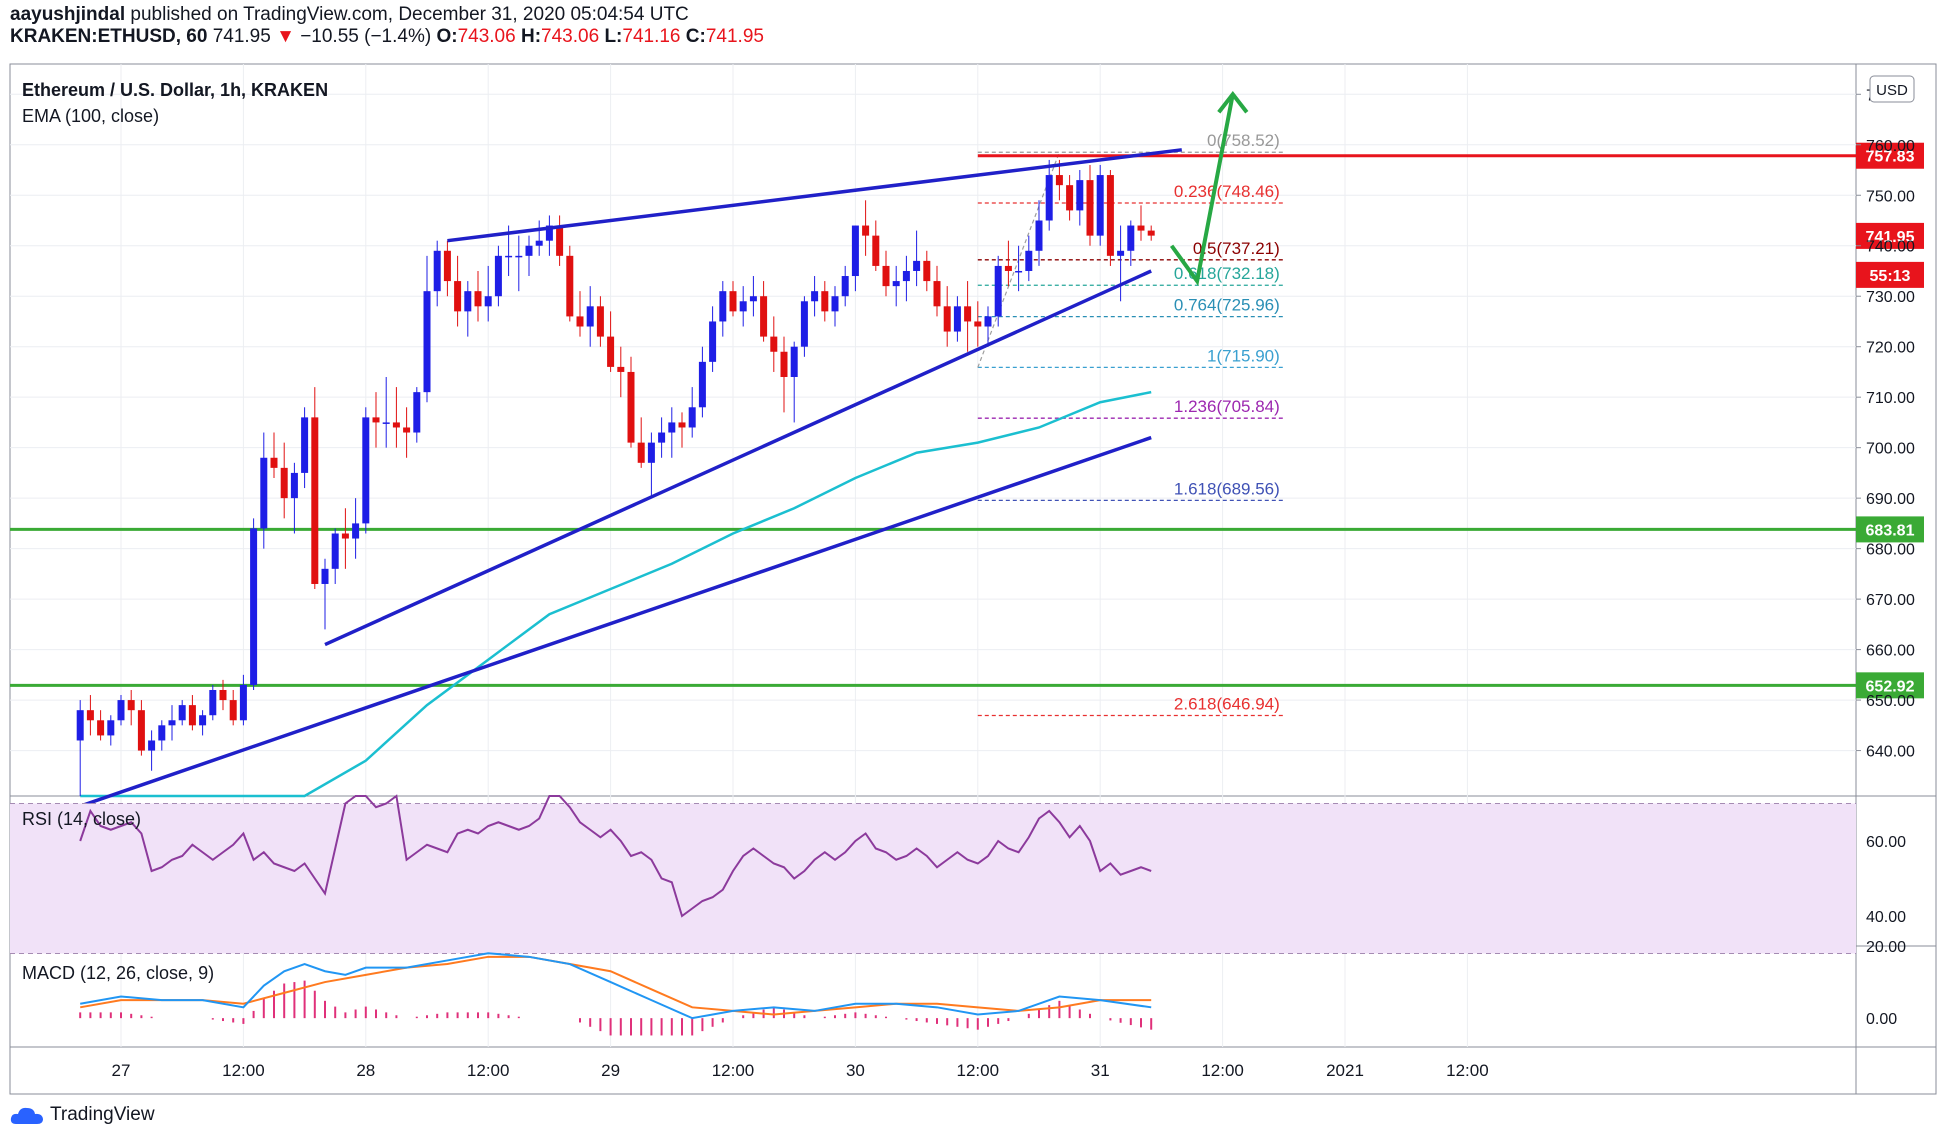 The width and height of the screenshot is (1942, 1143). Describe the element at coordinates (285, 36) in the screenshot. I see `down-arrow-icon: ▼` at that location.